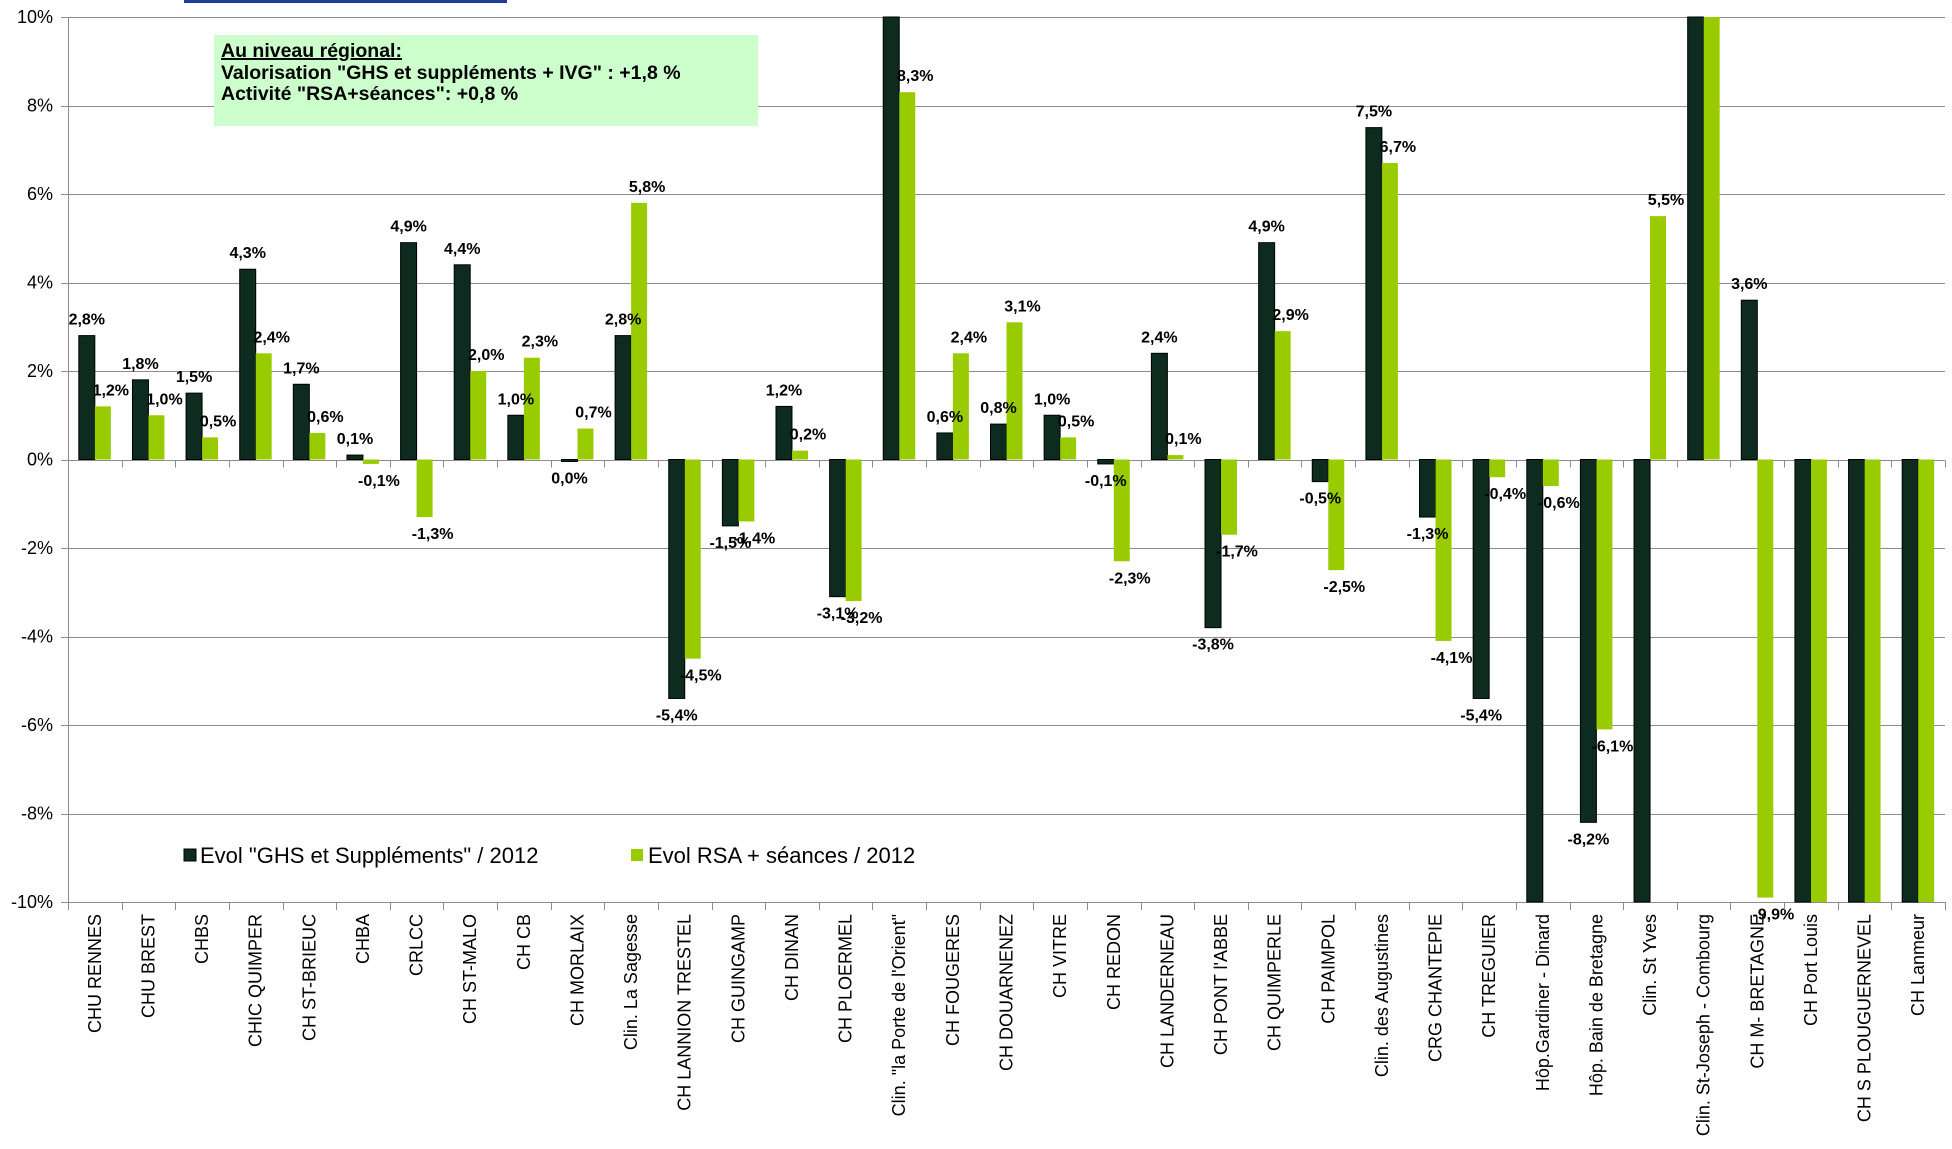 This screenshot has width=1952, height=1149. Describe the element at coordinates (87, 320) in the screenshot. I see `data-label-ghs-0: 2,8%` at that location.